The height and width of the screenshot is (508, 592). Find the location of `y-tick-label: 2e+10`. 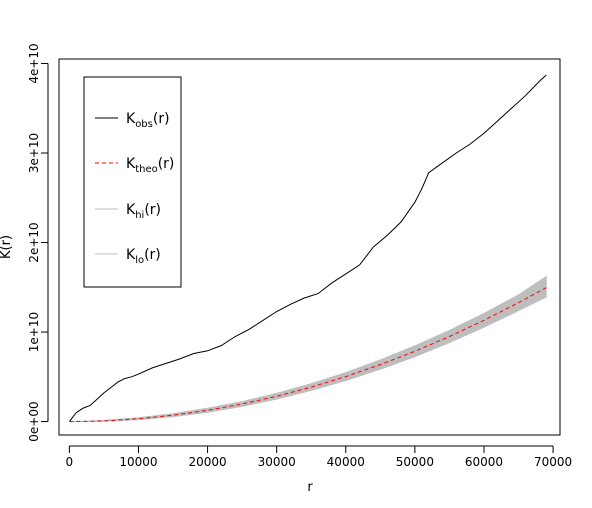

y-tick-label: 2e+10 is located at coordinates (34, 242).